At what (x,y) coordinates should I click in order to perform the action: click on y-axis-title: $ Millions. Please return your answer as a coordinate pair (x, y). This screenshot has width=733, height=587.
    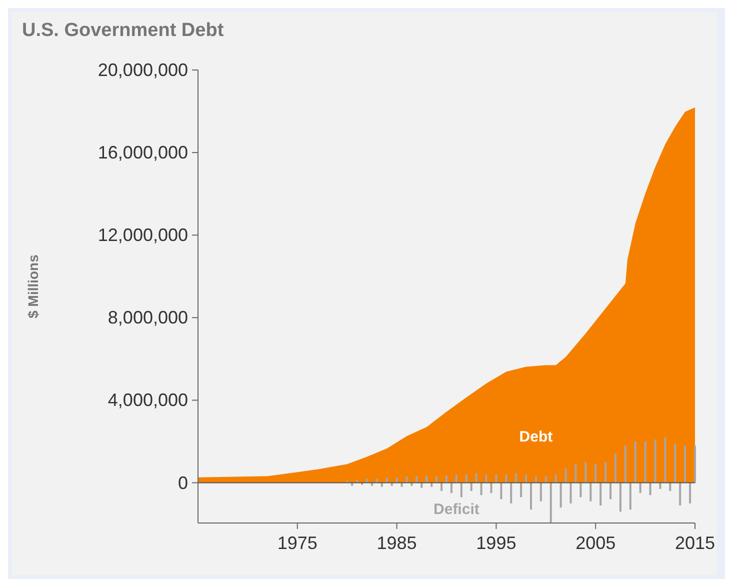
    Looking at the image, I should click on (33, 286).